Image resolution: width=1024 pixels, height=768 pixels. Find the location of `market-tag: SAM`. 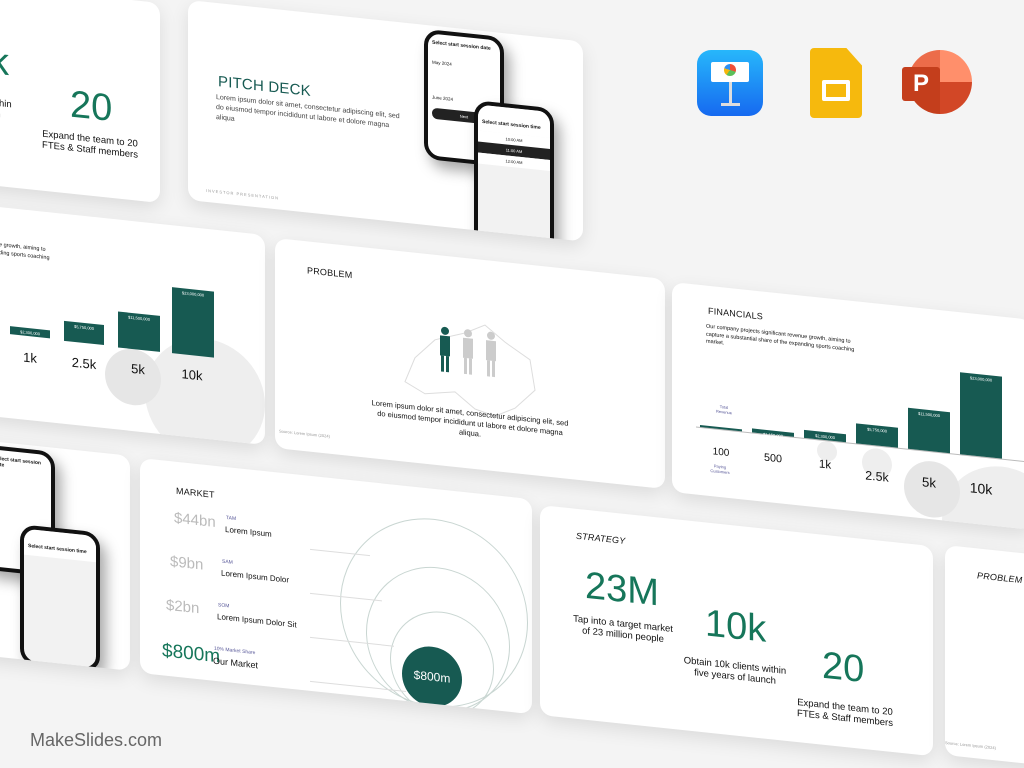

market-tag: SAM is located at coordinates (227, 562).